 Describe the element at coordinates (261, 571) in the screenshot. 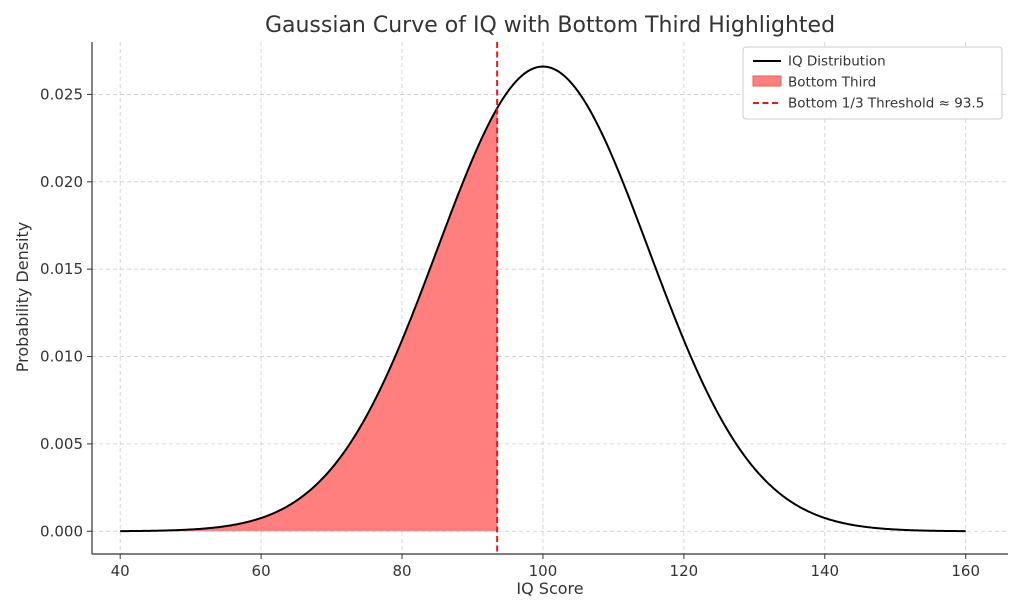

I see `x-tick-label: 60` at that location.